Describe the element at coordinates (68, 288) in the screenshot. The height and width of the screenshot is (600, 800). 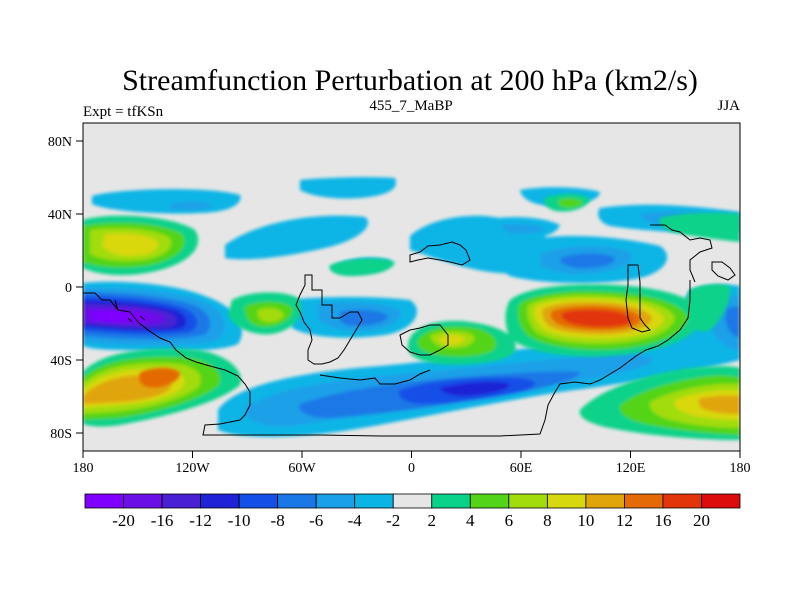
I see `ylabel-0: 0` at that location.